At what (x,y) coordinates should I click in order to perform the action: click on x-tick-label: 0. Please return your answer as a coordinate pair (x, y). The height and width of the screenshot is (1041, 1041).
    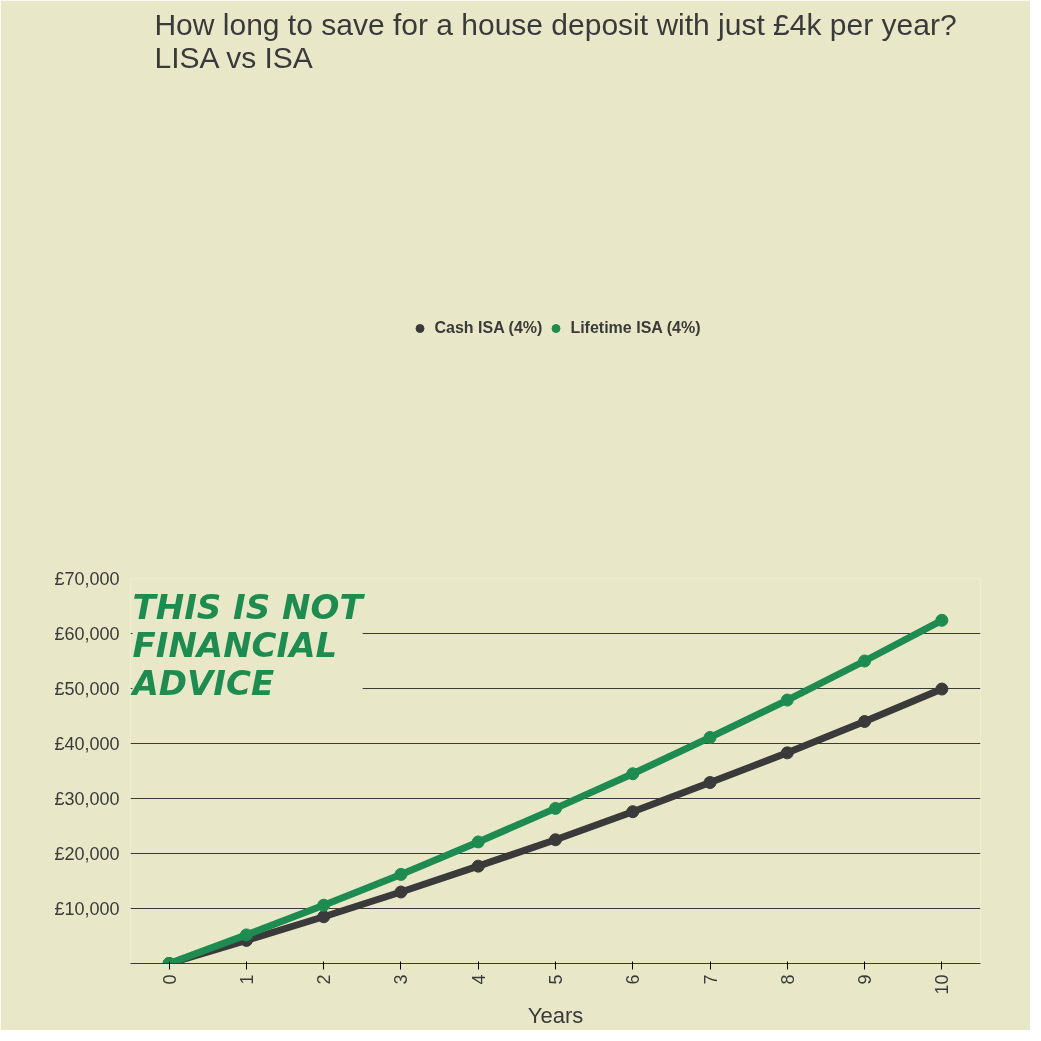
    Looking at the image, I should click on (169, 979).